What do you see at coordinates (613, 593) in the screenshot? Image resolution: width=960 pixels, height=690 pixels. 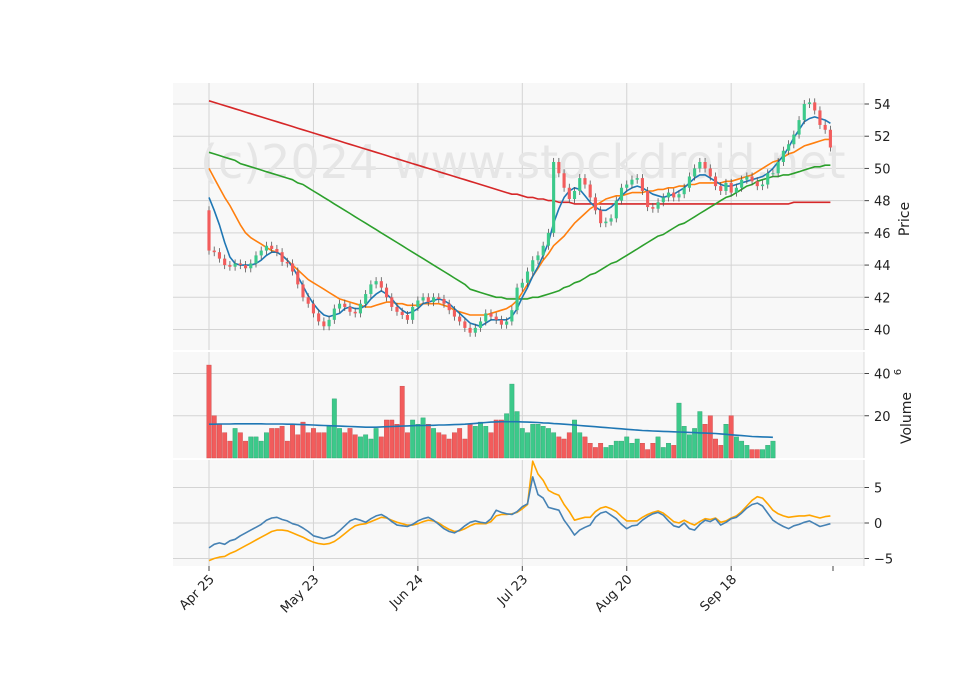 I see `x-tick-label: Aug 20` at bounding box center [613, 593].